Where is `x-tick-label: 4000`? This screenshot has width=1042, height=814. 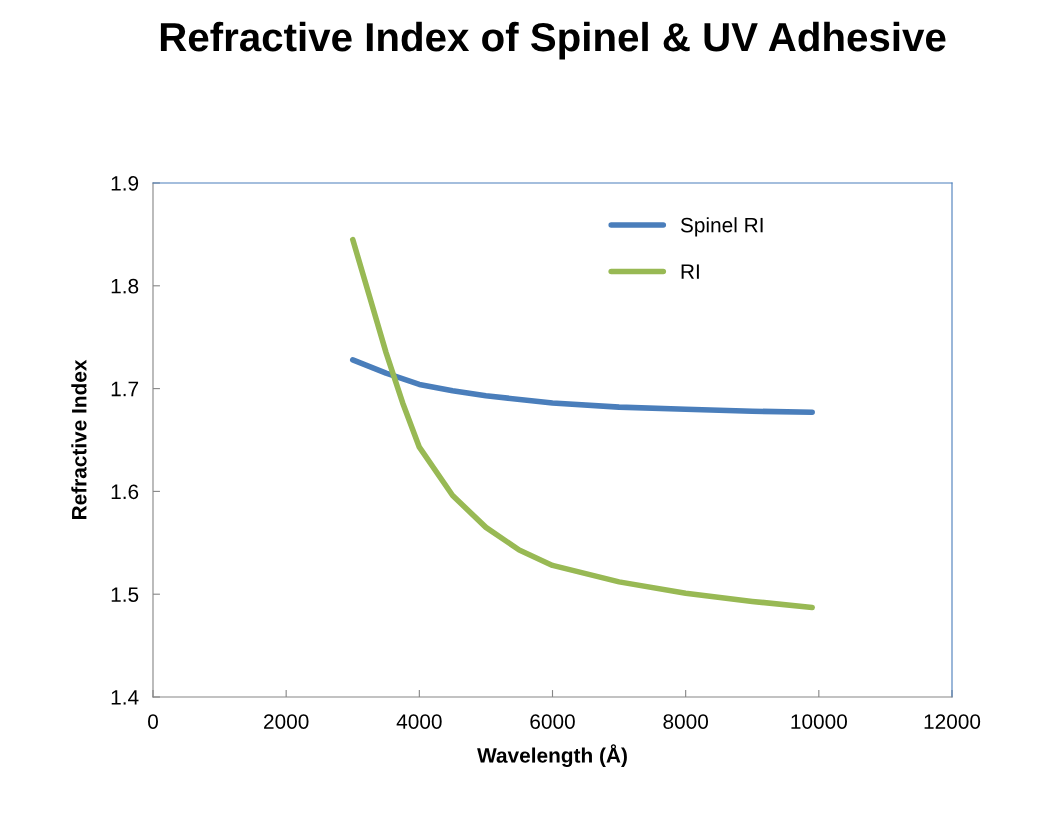
x-tick-label: 4000 is located at coordinates (419, 721).